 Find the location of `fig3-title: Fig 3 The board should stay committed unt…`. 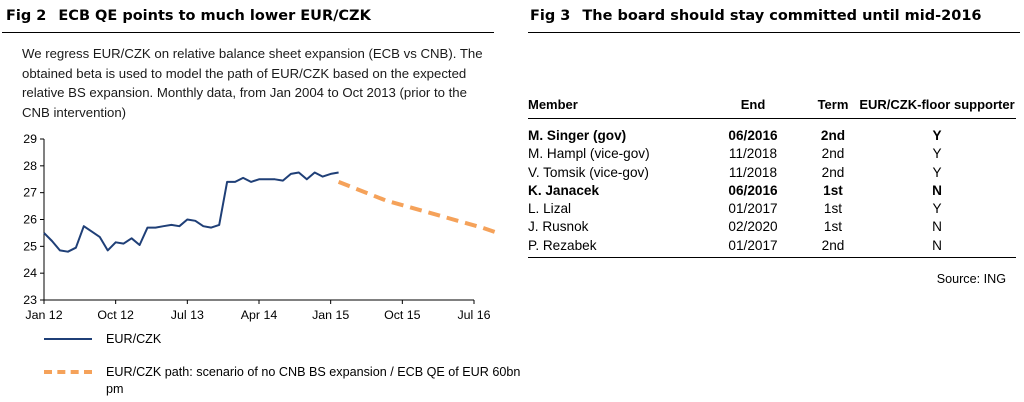

fig3-title: Fig 3 The board should stay committed unt… is located at coordinates (756, 16).